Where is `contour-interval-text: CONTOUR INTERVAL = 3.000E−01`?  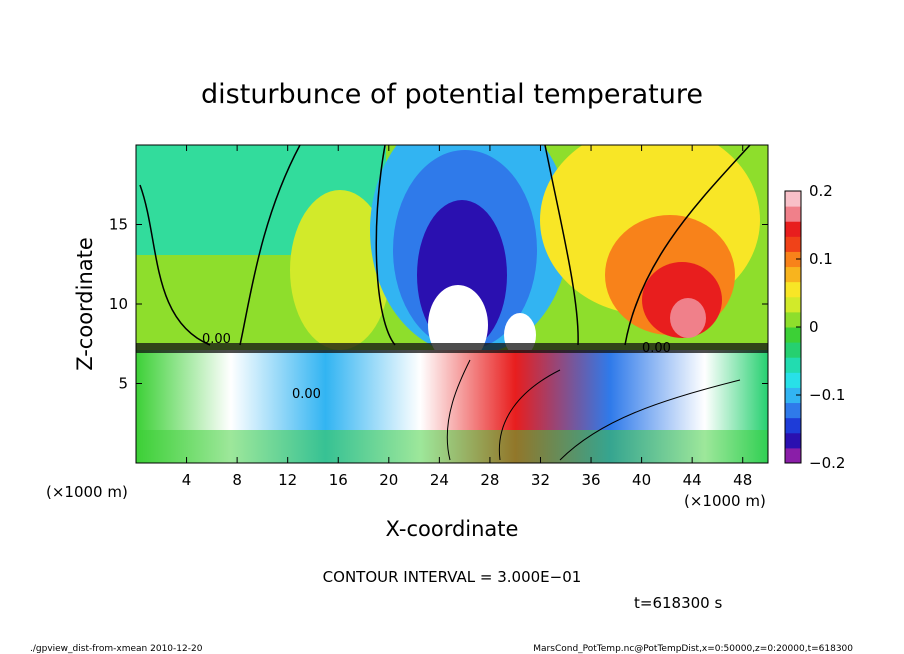 contour-interval-text: CONTOUR INTERVAL = 3.000E−01 is located at coordinates (452, 577).